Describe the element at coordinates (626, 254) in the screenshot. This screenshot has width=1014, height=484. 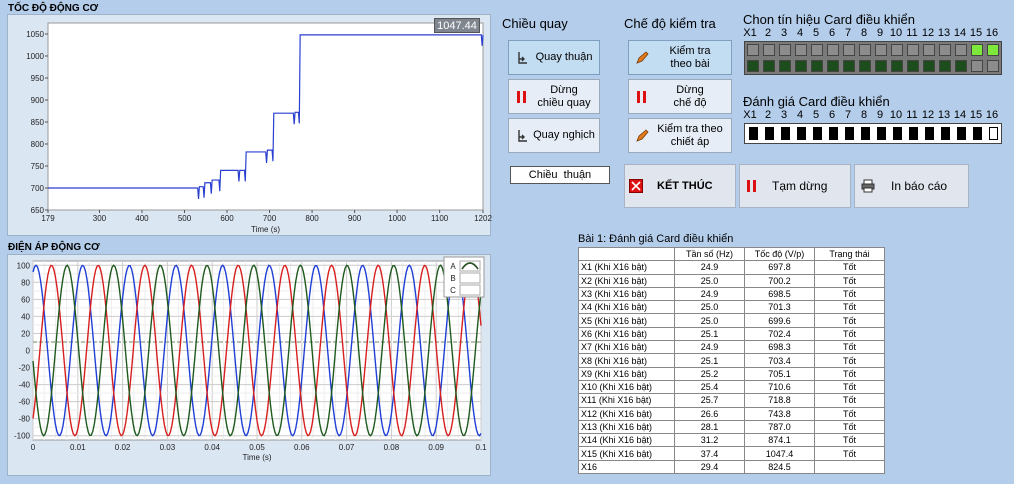
I see `results-header` at that location.